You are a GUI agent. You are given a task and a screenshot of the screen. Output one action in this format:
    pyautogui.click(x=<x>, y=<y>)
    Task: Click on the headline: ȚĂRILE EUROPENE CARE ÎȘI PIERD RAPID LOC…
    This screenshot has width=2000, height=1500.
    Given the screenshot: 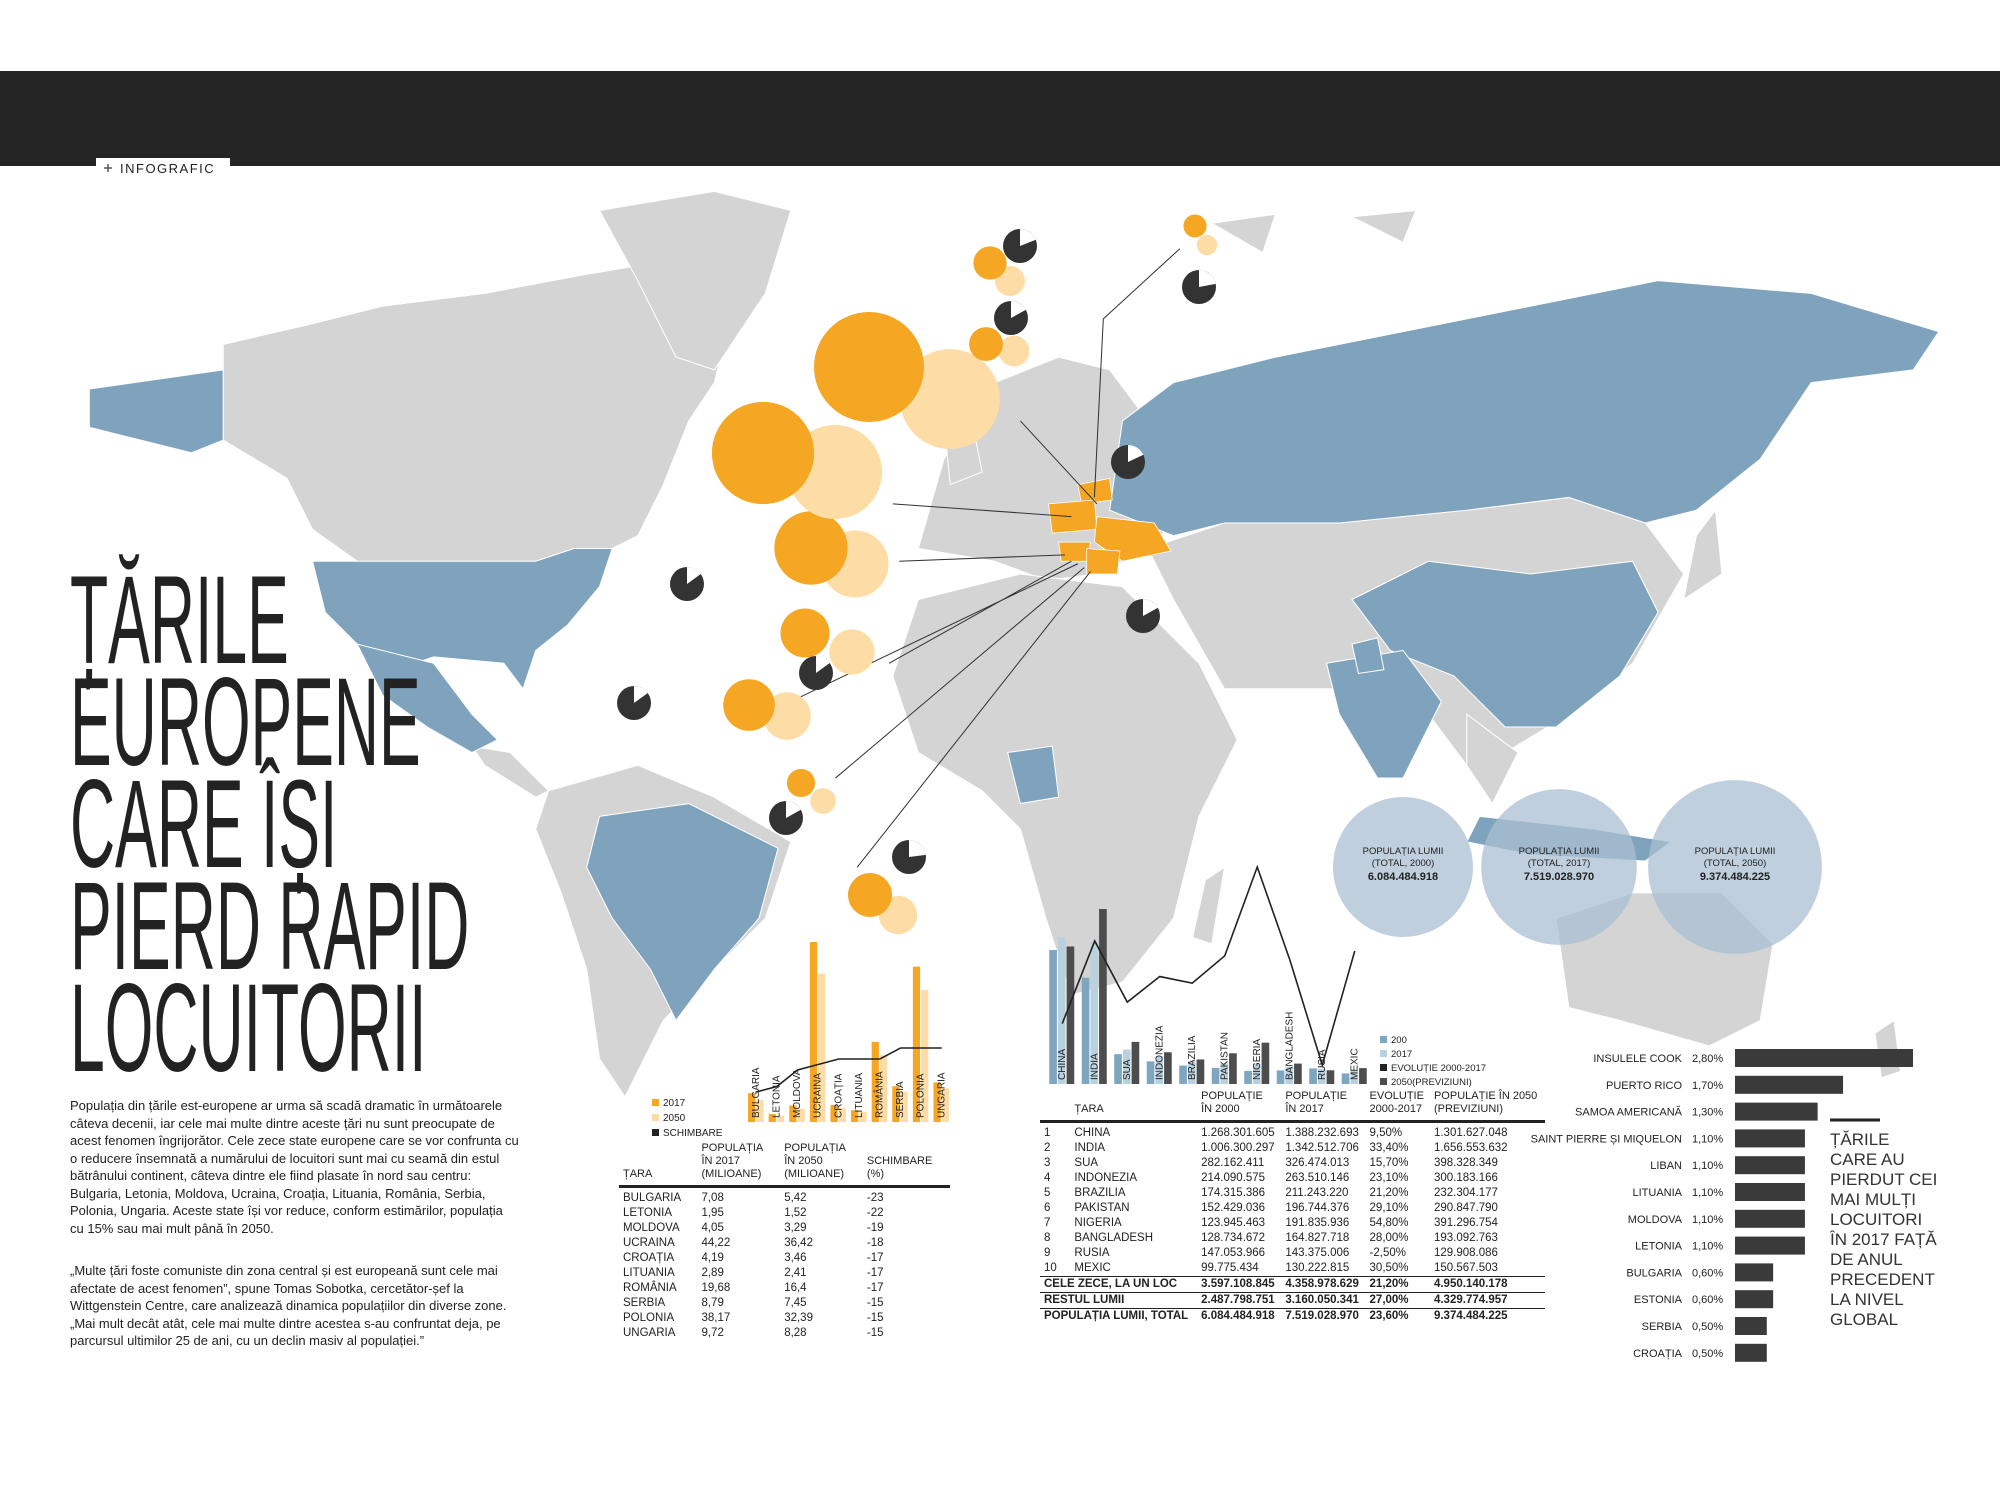 What is the action you would take?
    pyautogui.click(x=269, y=823)
    